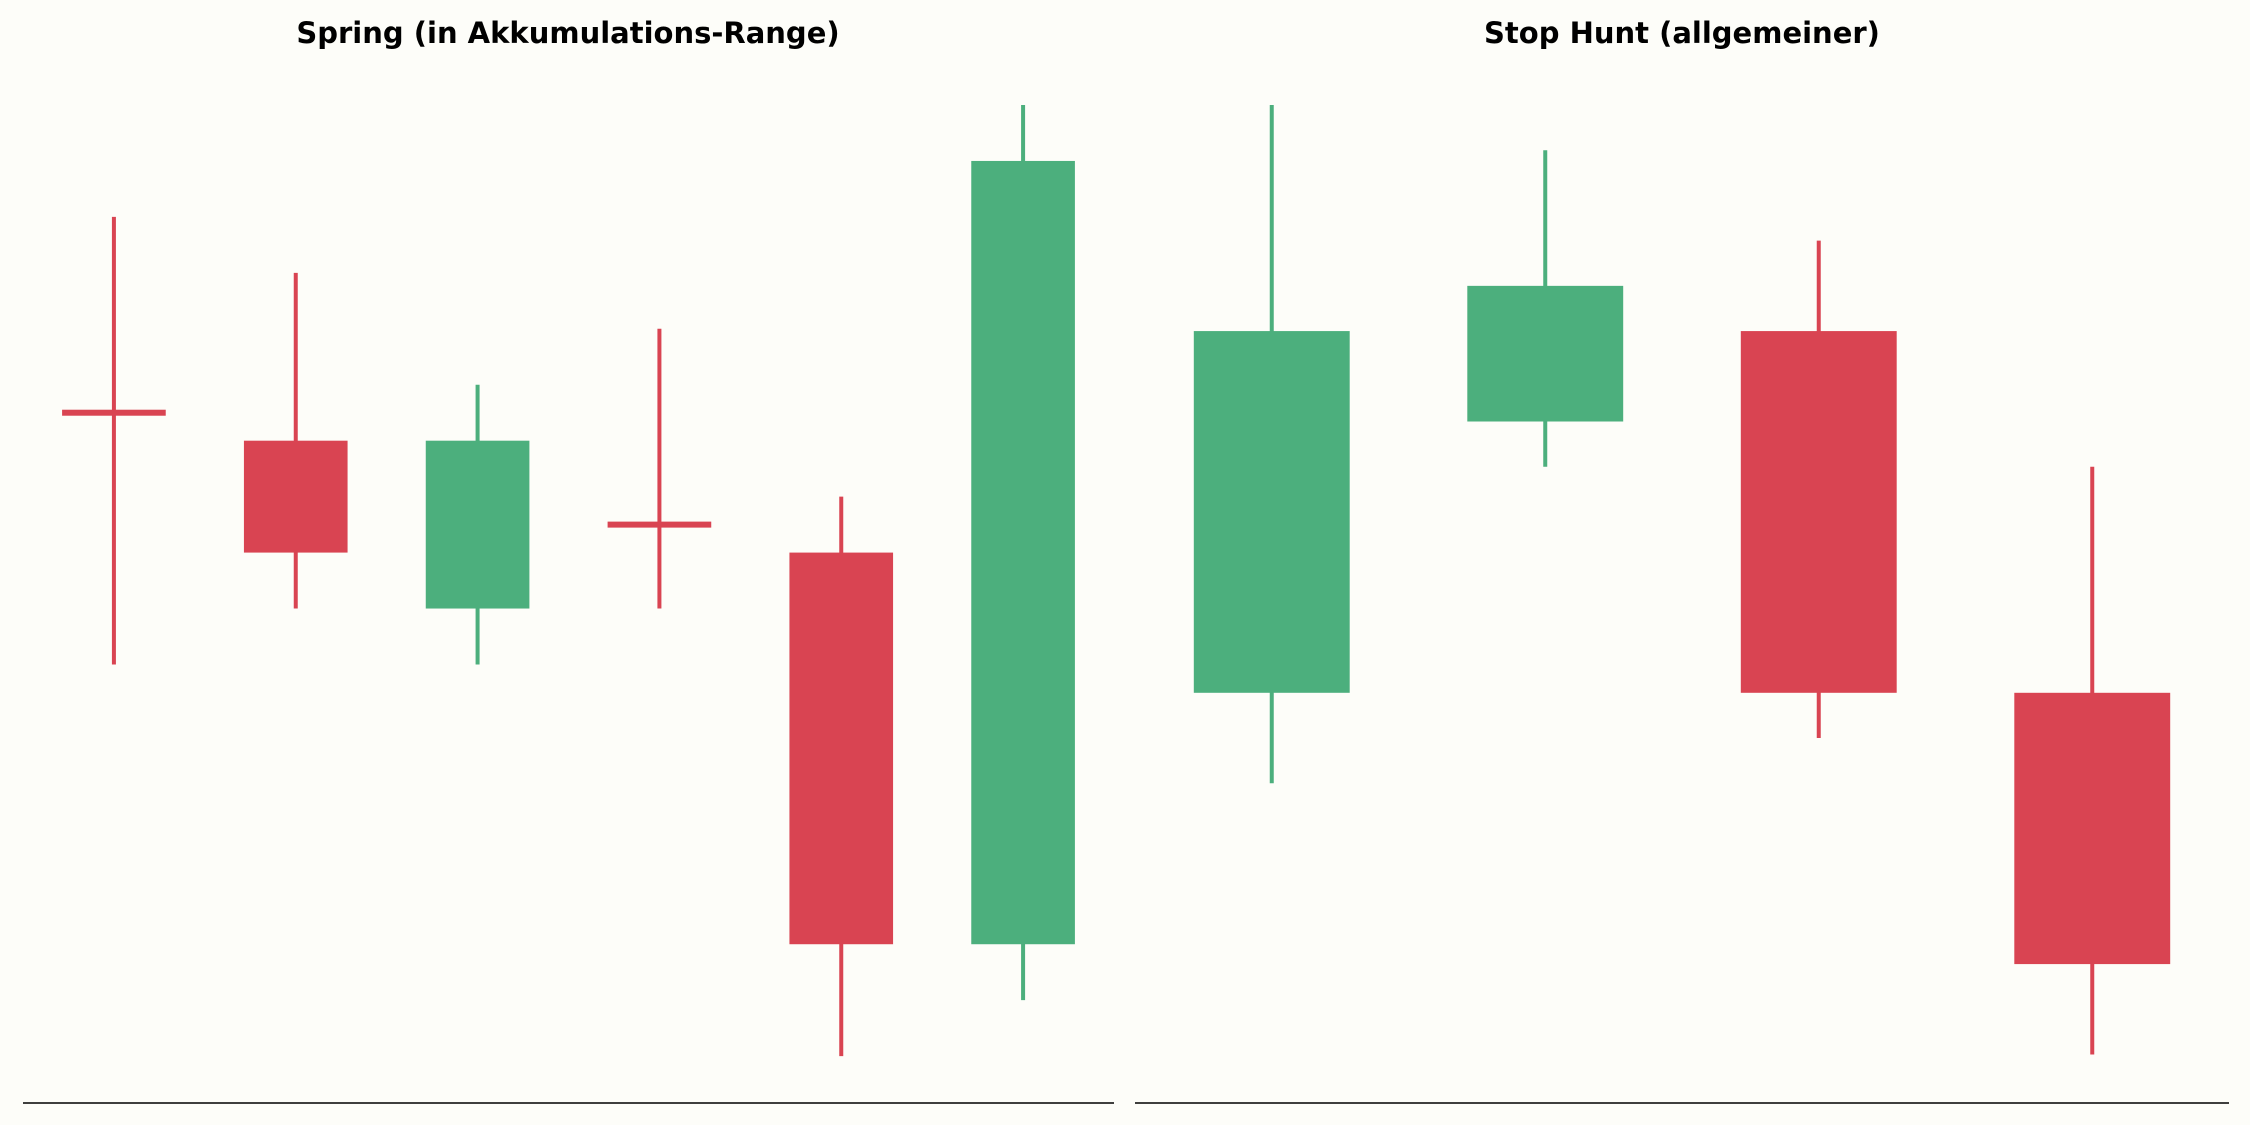 The height and width of the screenshot is (1125, 2250). Describe the element at coordinates (1682, 33) in the screenshot. I see `chart-title: Stop Hunt (allgemeiner)` at that location.